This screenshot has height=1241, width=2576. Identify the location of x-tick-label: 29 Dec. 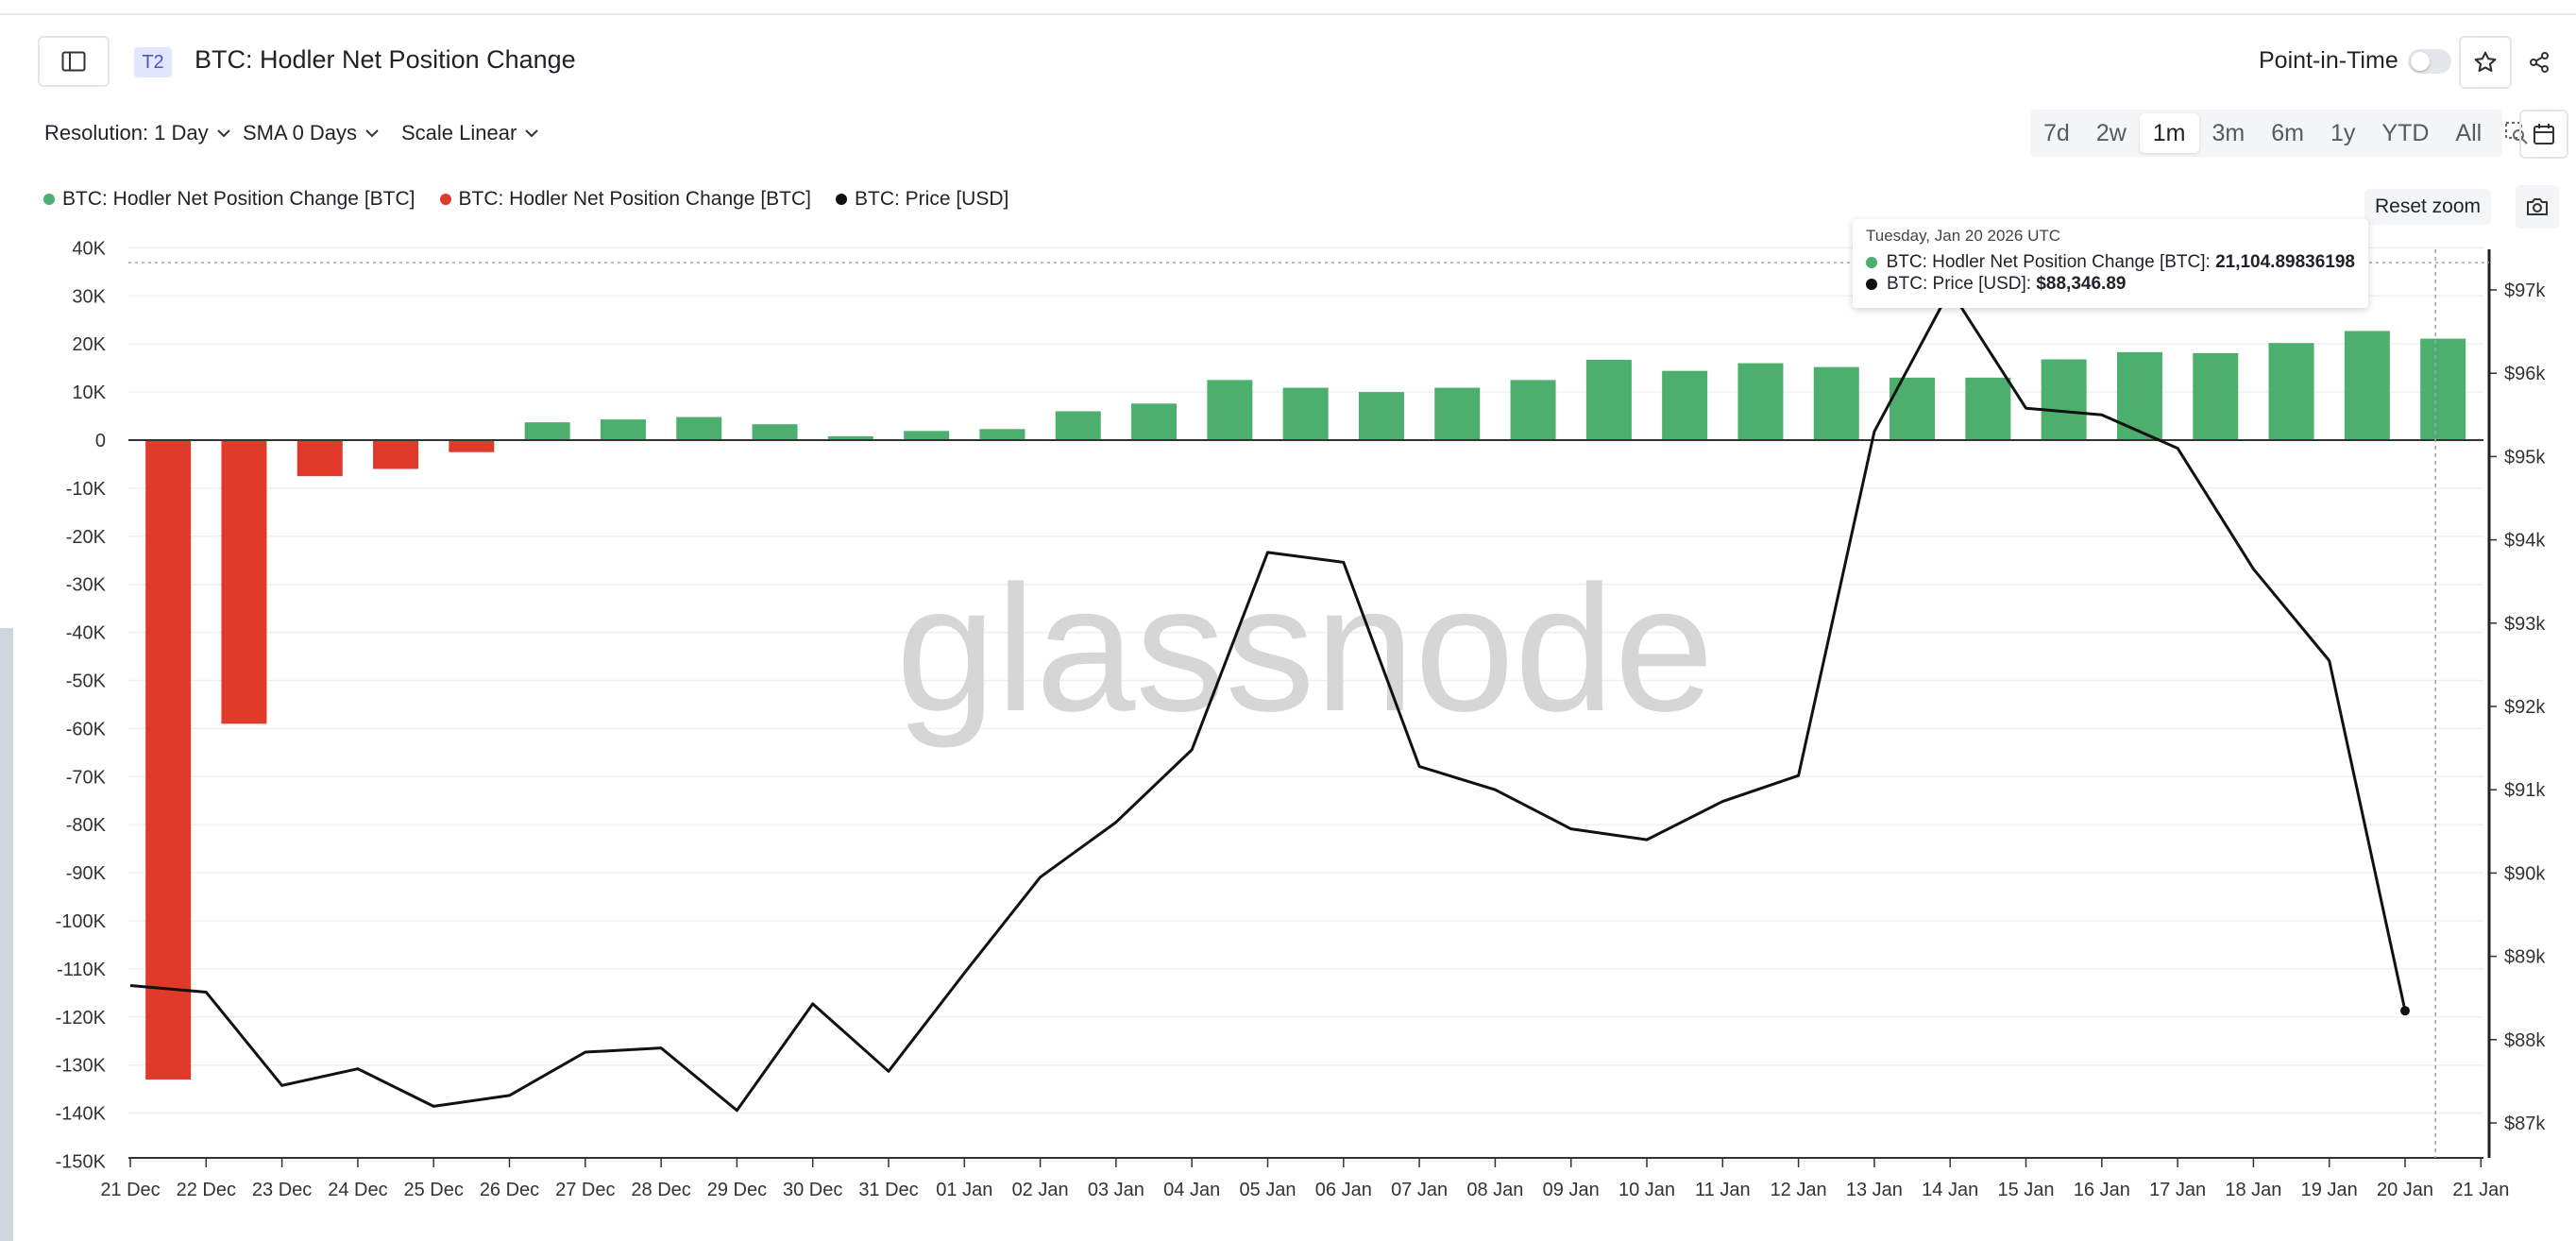
(737, 1190).